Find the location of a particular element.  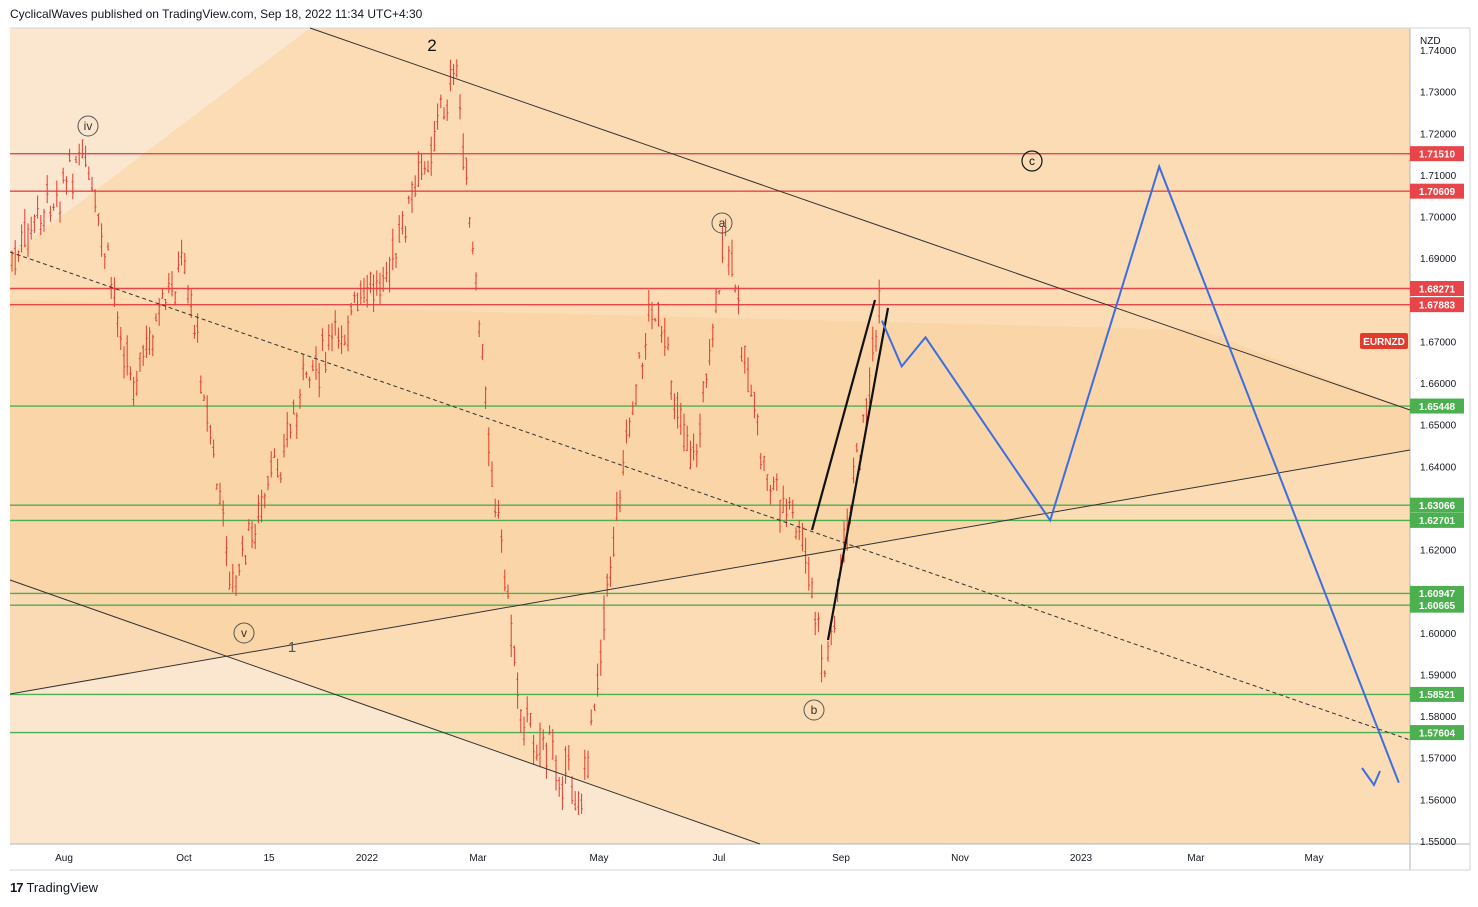

footer-brand: 17 TradingView is located at coordinates (54, 887).